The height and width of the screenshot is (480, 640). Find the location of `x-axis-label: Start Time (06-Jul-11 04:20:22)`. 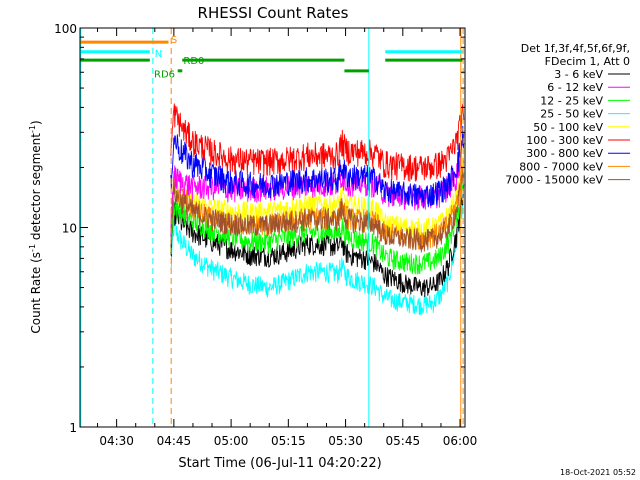

x-axis-label: Start Time (06-Jul-11 04:20:22) is located at coordinates (279, 463).